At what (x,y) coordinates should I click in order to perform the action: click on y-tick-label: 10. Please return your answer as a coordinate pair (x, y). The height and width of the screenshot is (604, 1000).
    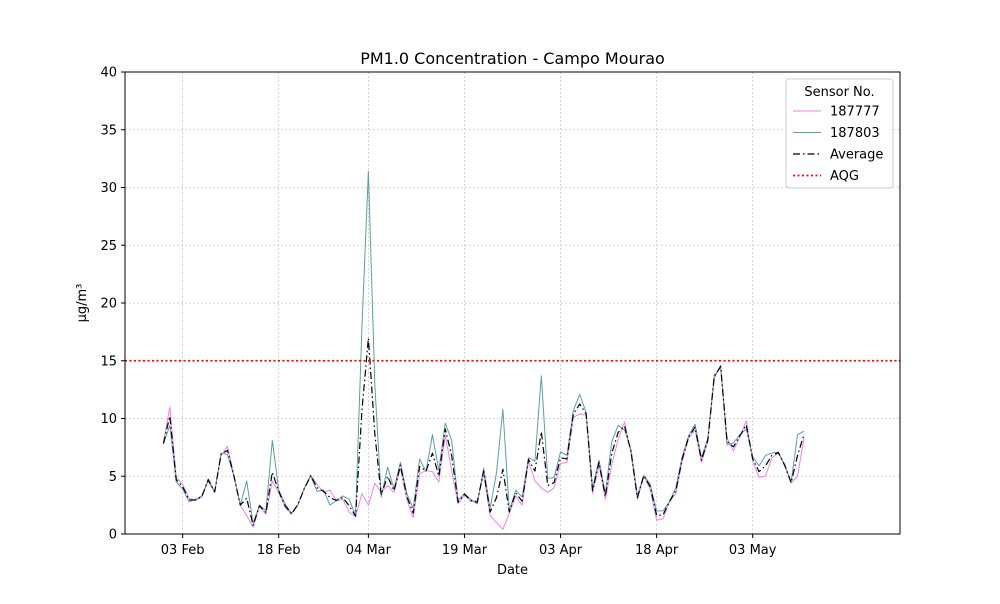
    Looking at the image, I should click on (108, 419).